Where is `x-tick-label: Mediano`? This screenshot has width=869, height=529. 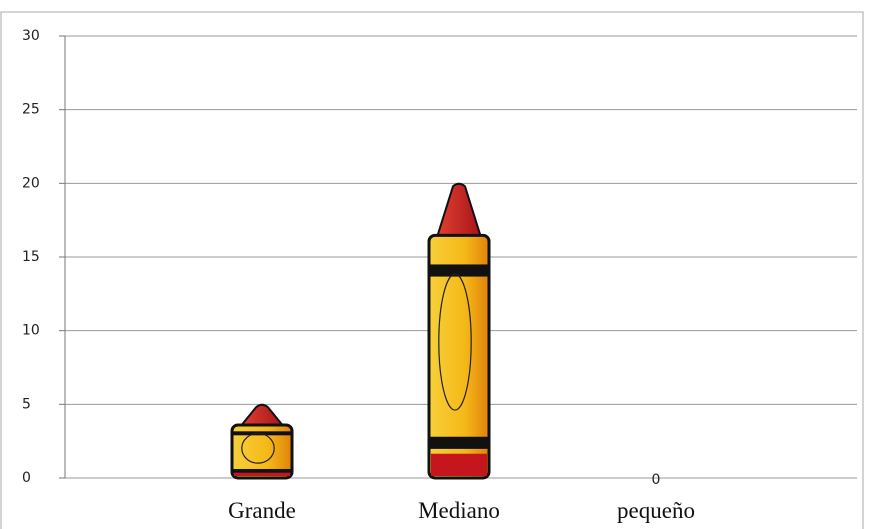 x-tick-label: Mediano is located at coordinates (459, 510).